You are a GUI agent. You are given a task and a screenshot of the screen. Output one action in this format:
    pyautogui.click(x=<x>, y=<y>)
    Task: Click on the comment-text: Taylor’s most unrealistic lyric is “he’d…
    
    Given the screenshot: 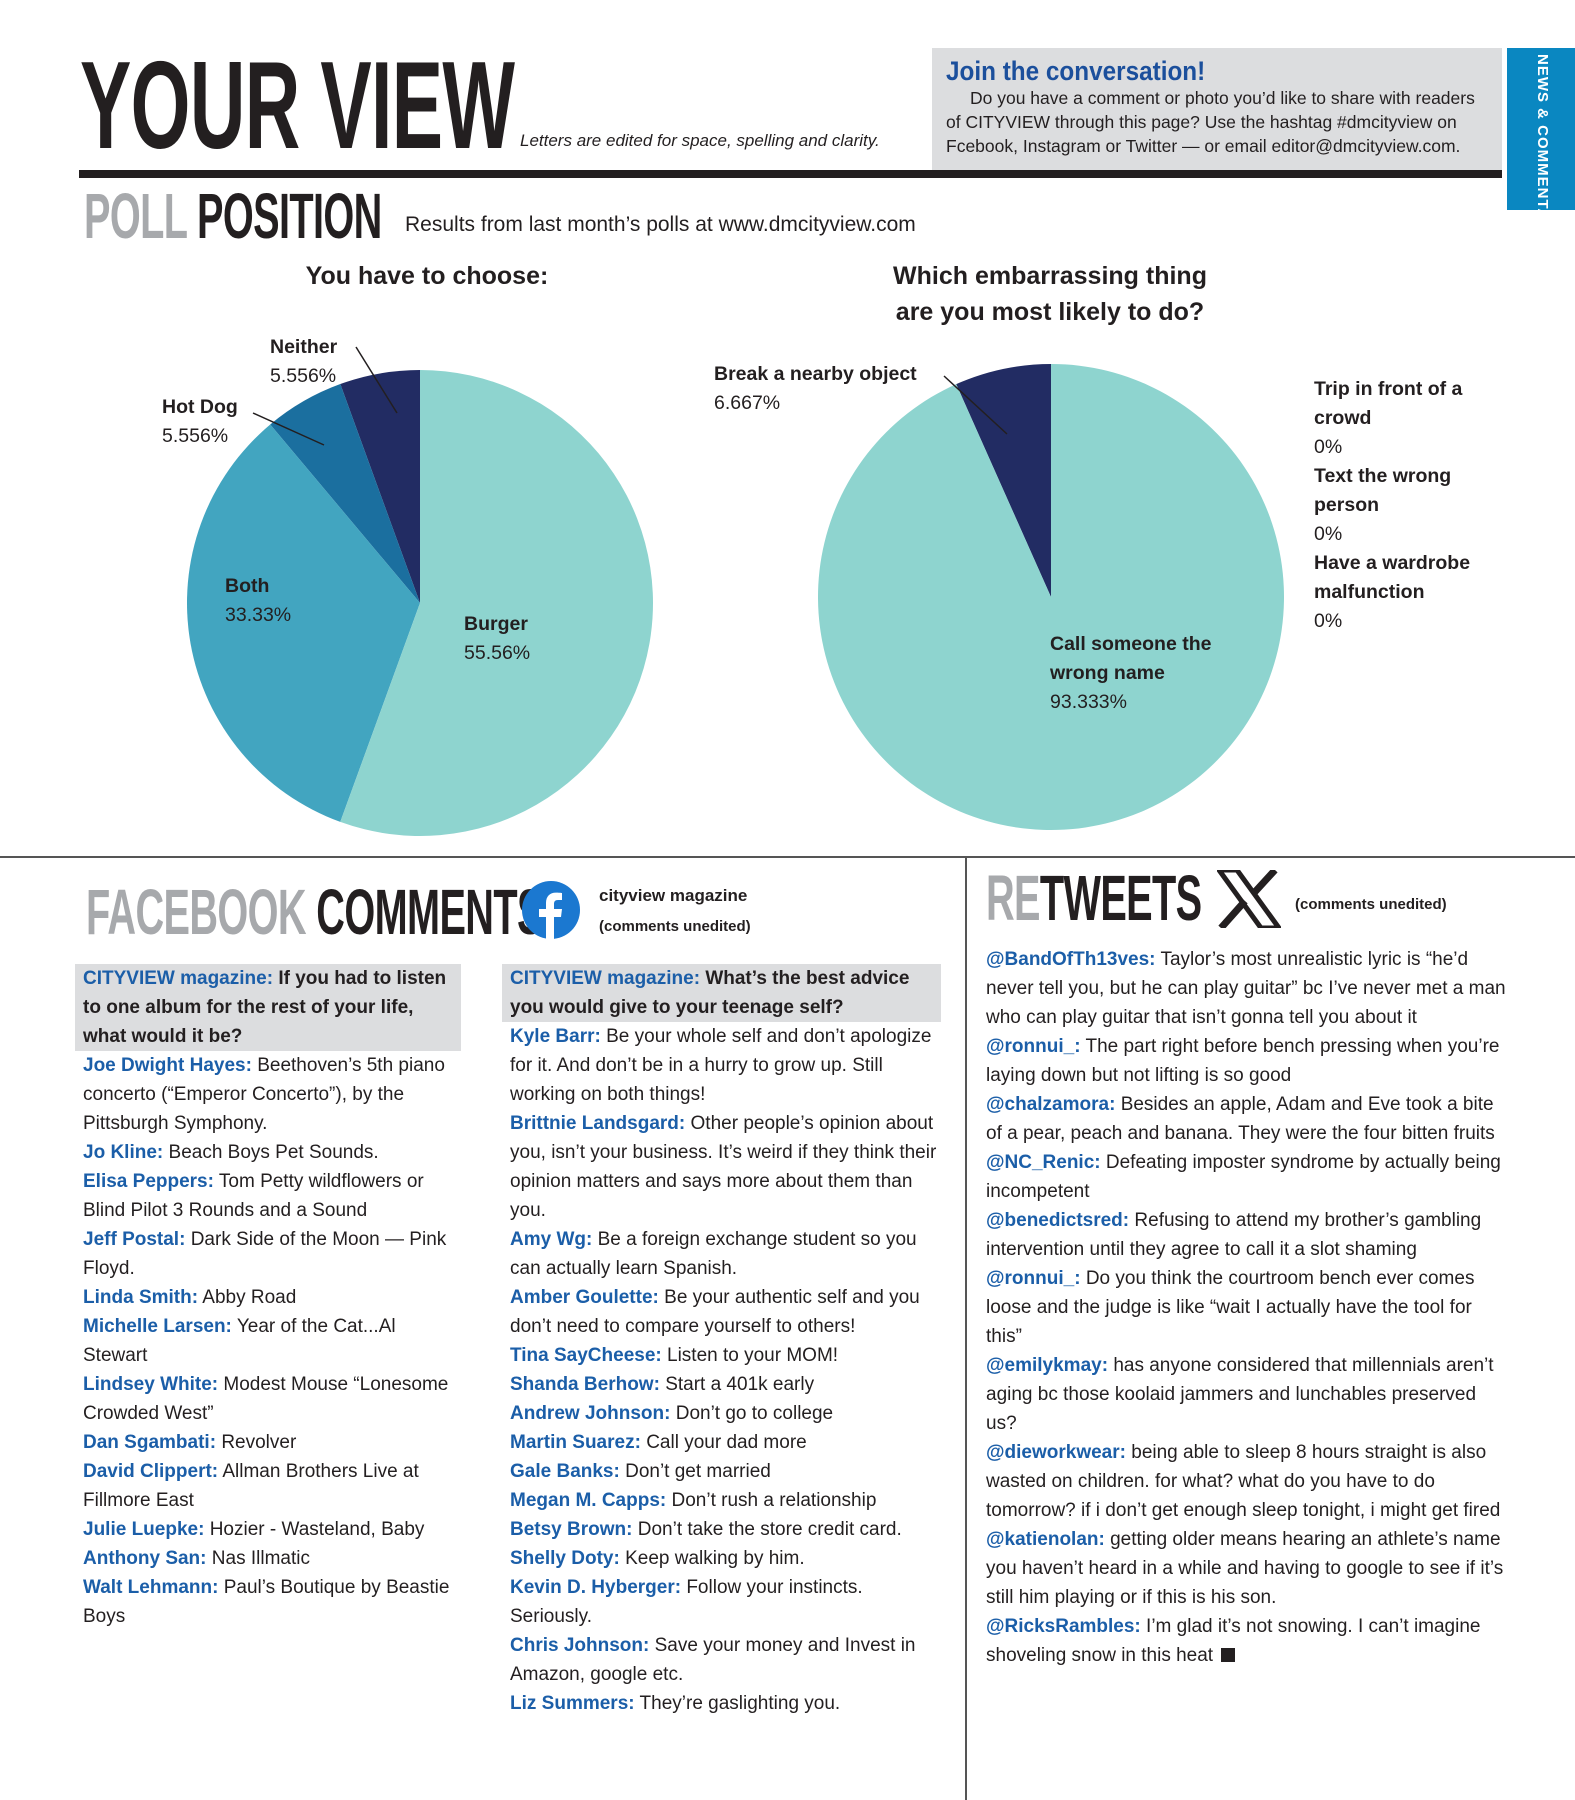 What is the action you would take?
    pyautogui.click(x=1246, y=988)
    